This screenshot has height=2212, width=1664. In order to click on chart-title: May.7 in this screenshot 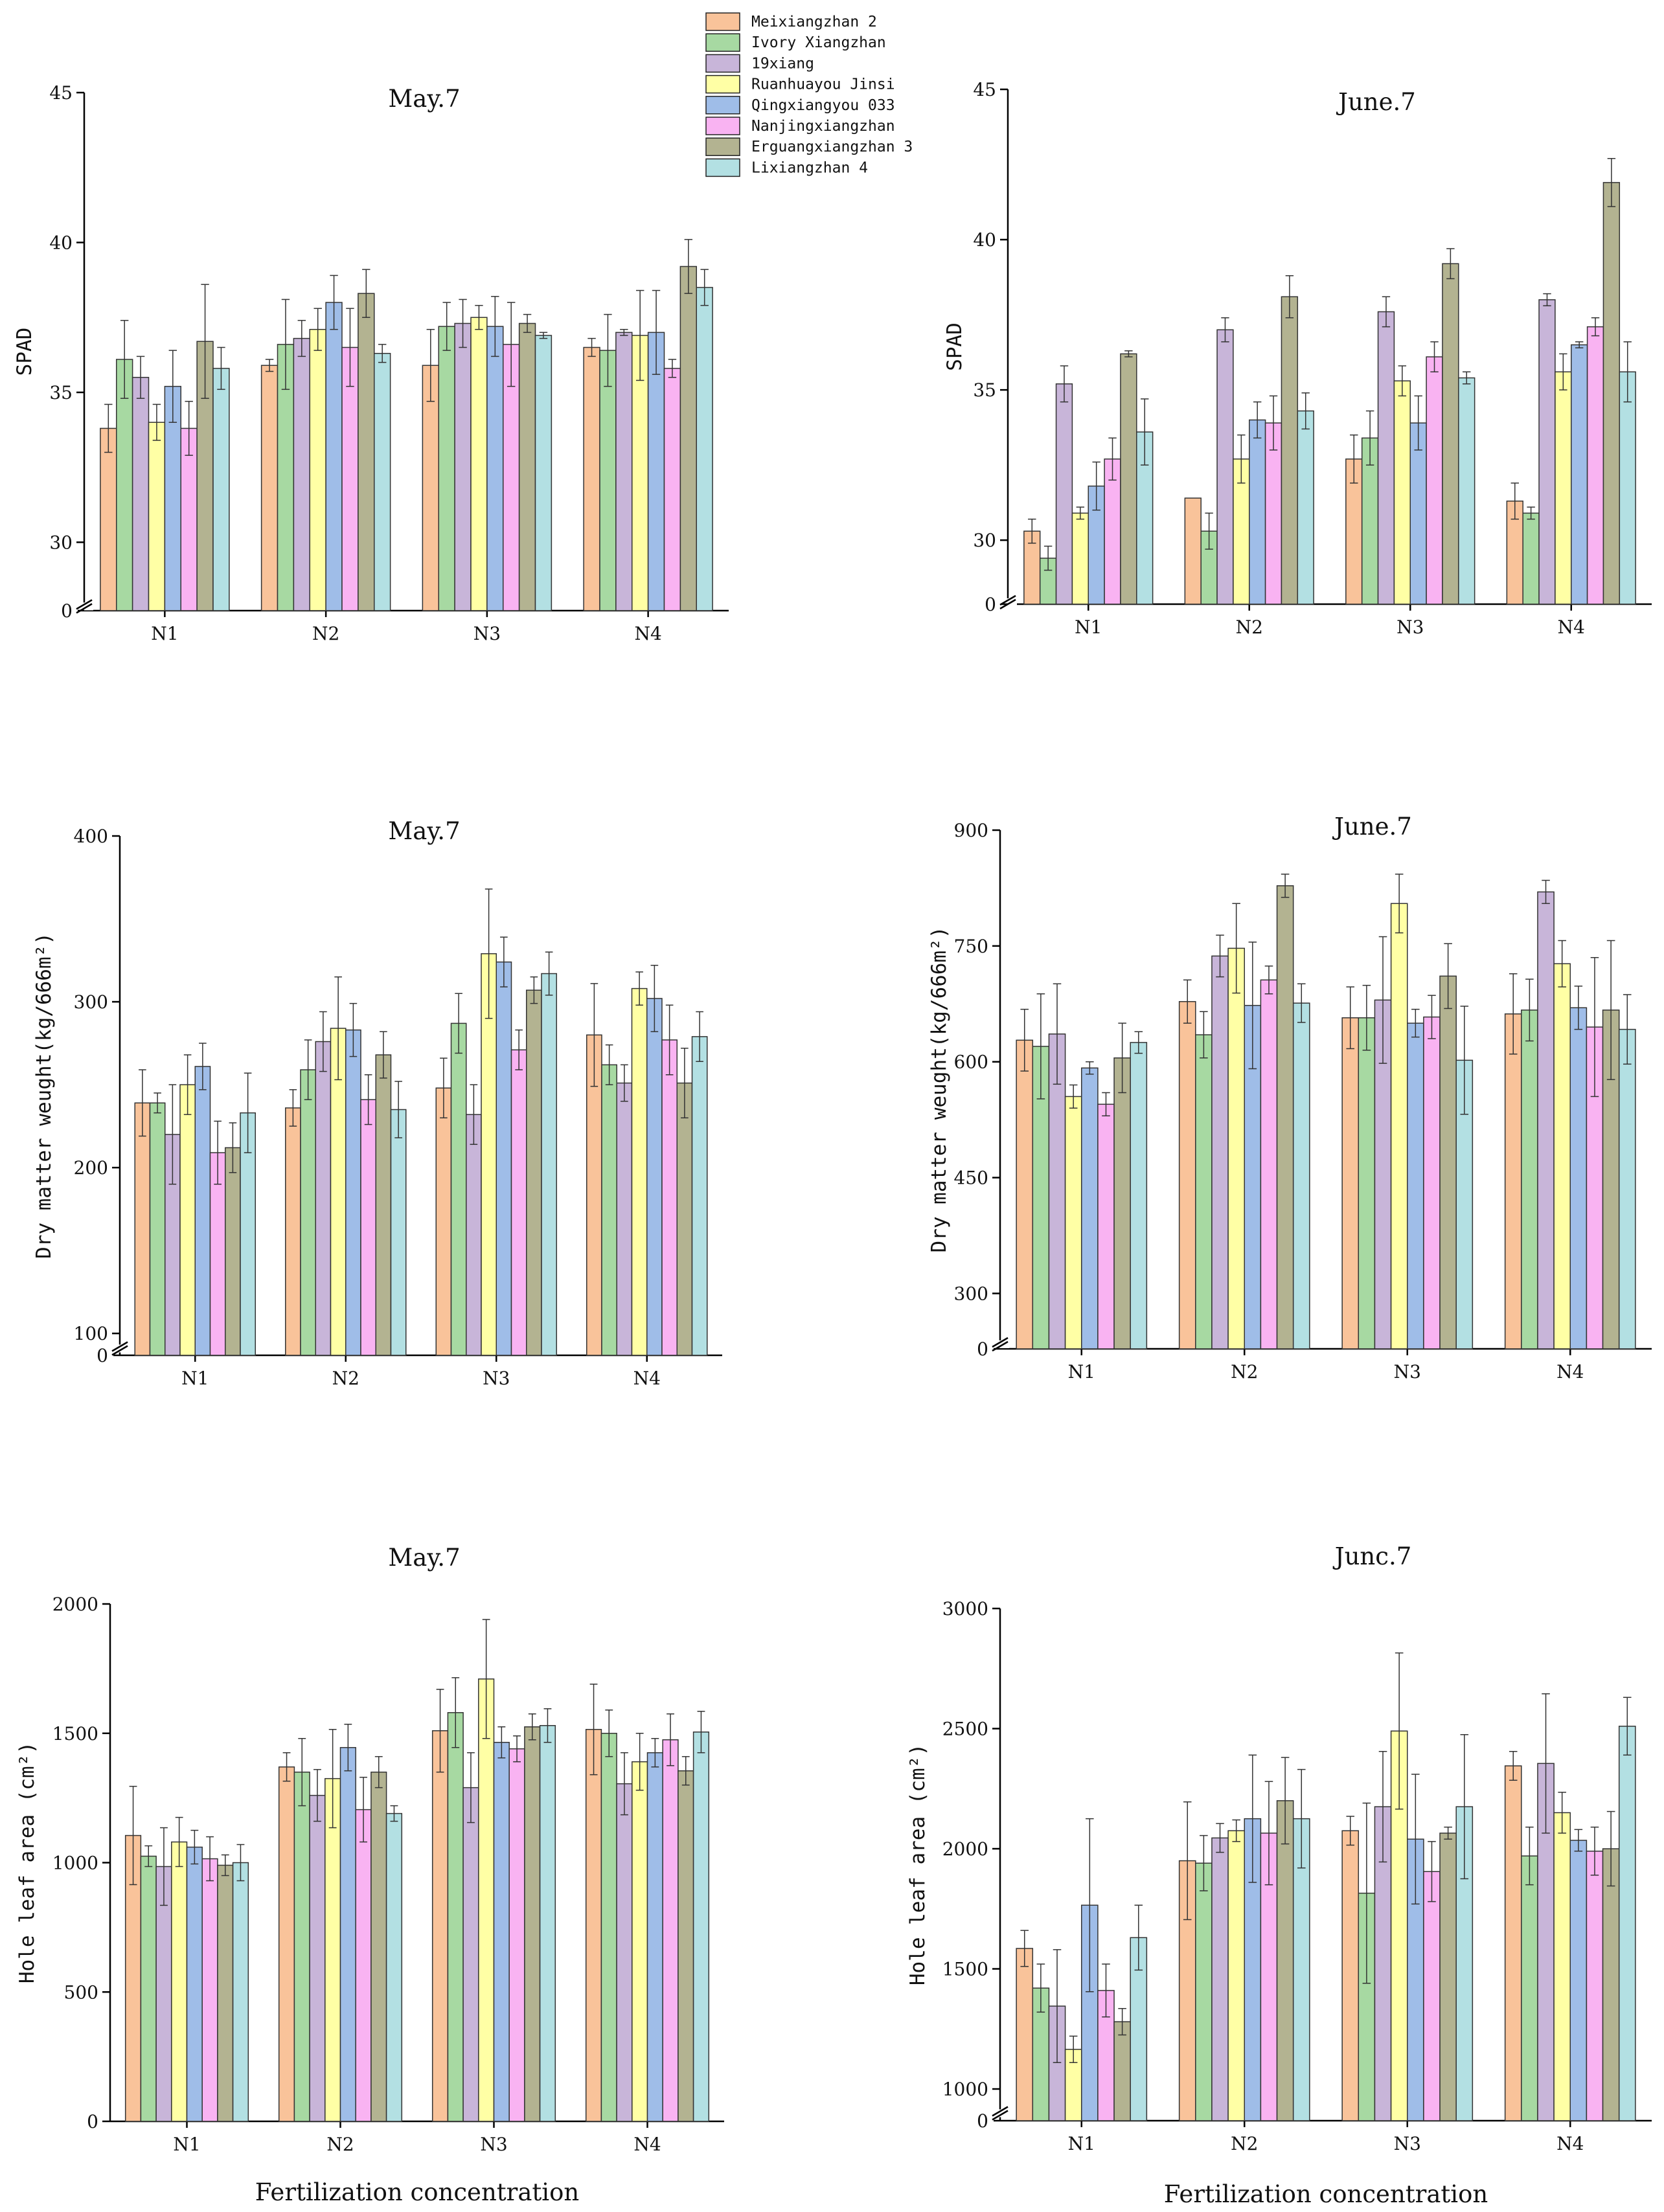, I will do `click(424, 831)`.